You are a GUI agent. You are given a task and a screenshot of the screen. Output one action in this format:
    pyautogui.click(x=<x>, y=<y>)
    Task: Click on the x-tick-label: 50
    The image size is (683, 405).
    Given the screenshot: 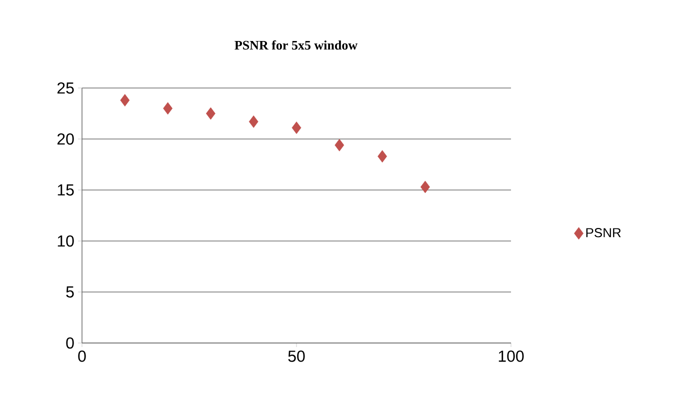 What is the action you would take?
    pyautogui.click(x=296, y=356)
    